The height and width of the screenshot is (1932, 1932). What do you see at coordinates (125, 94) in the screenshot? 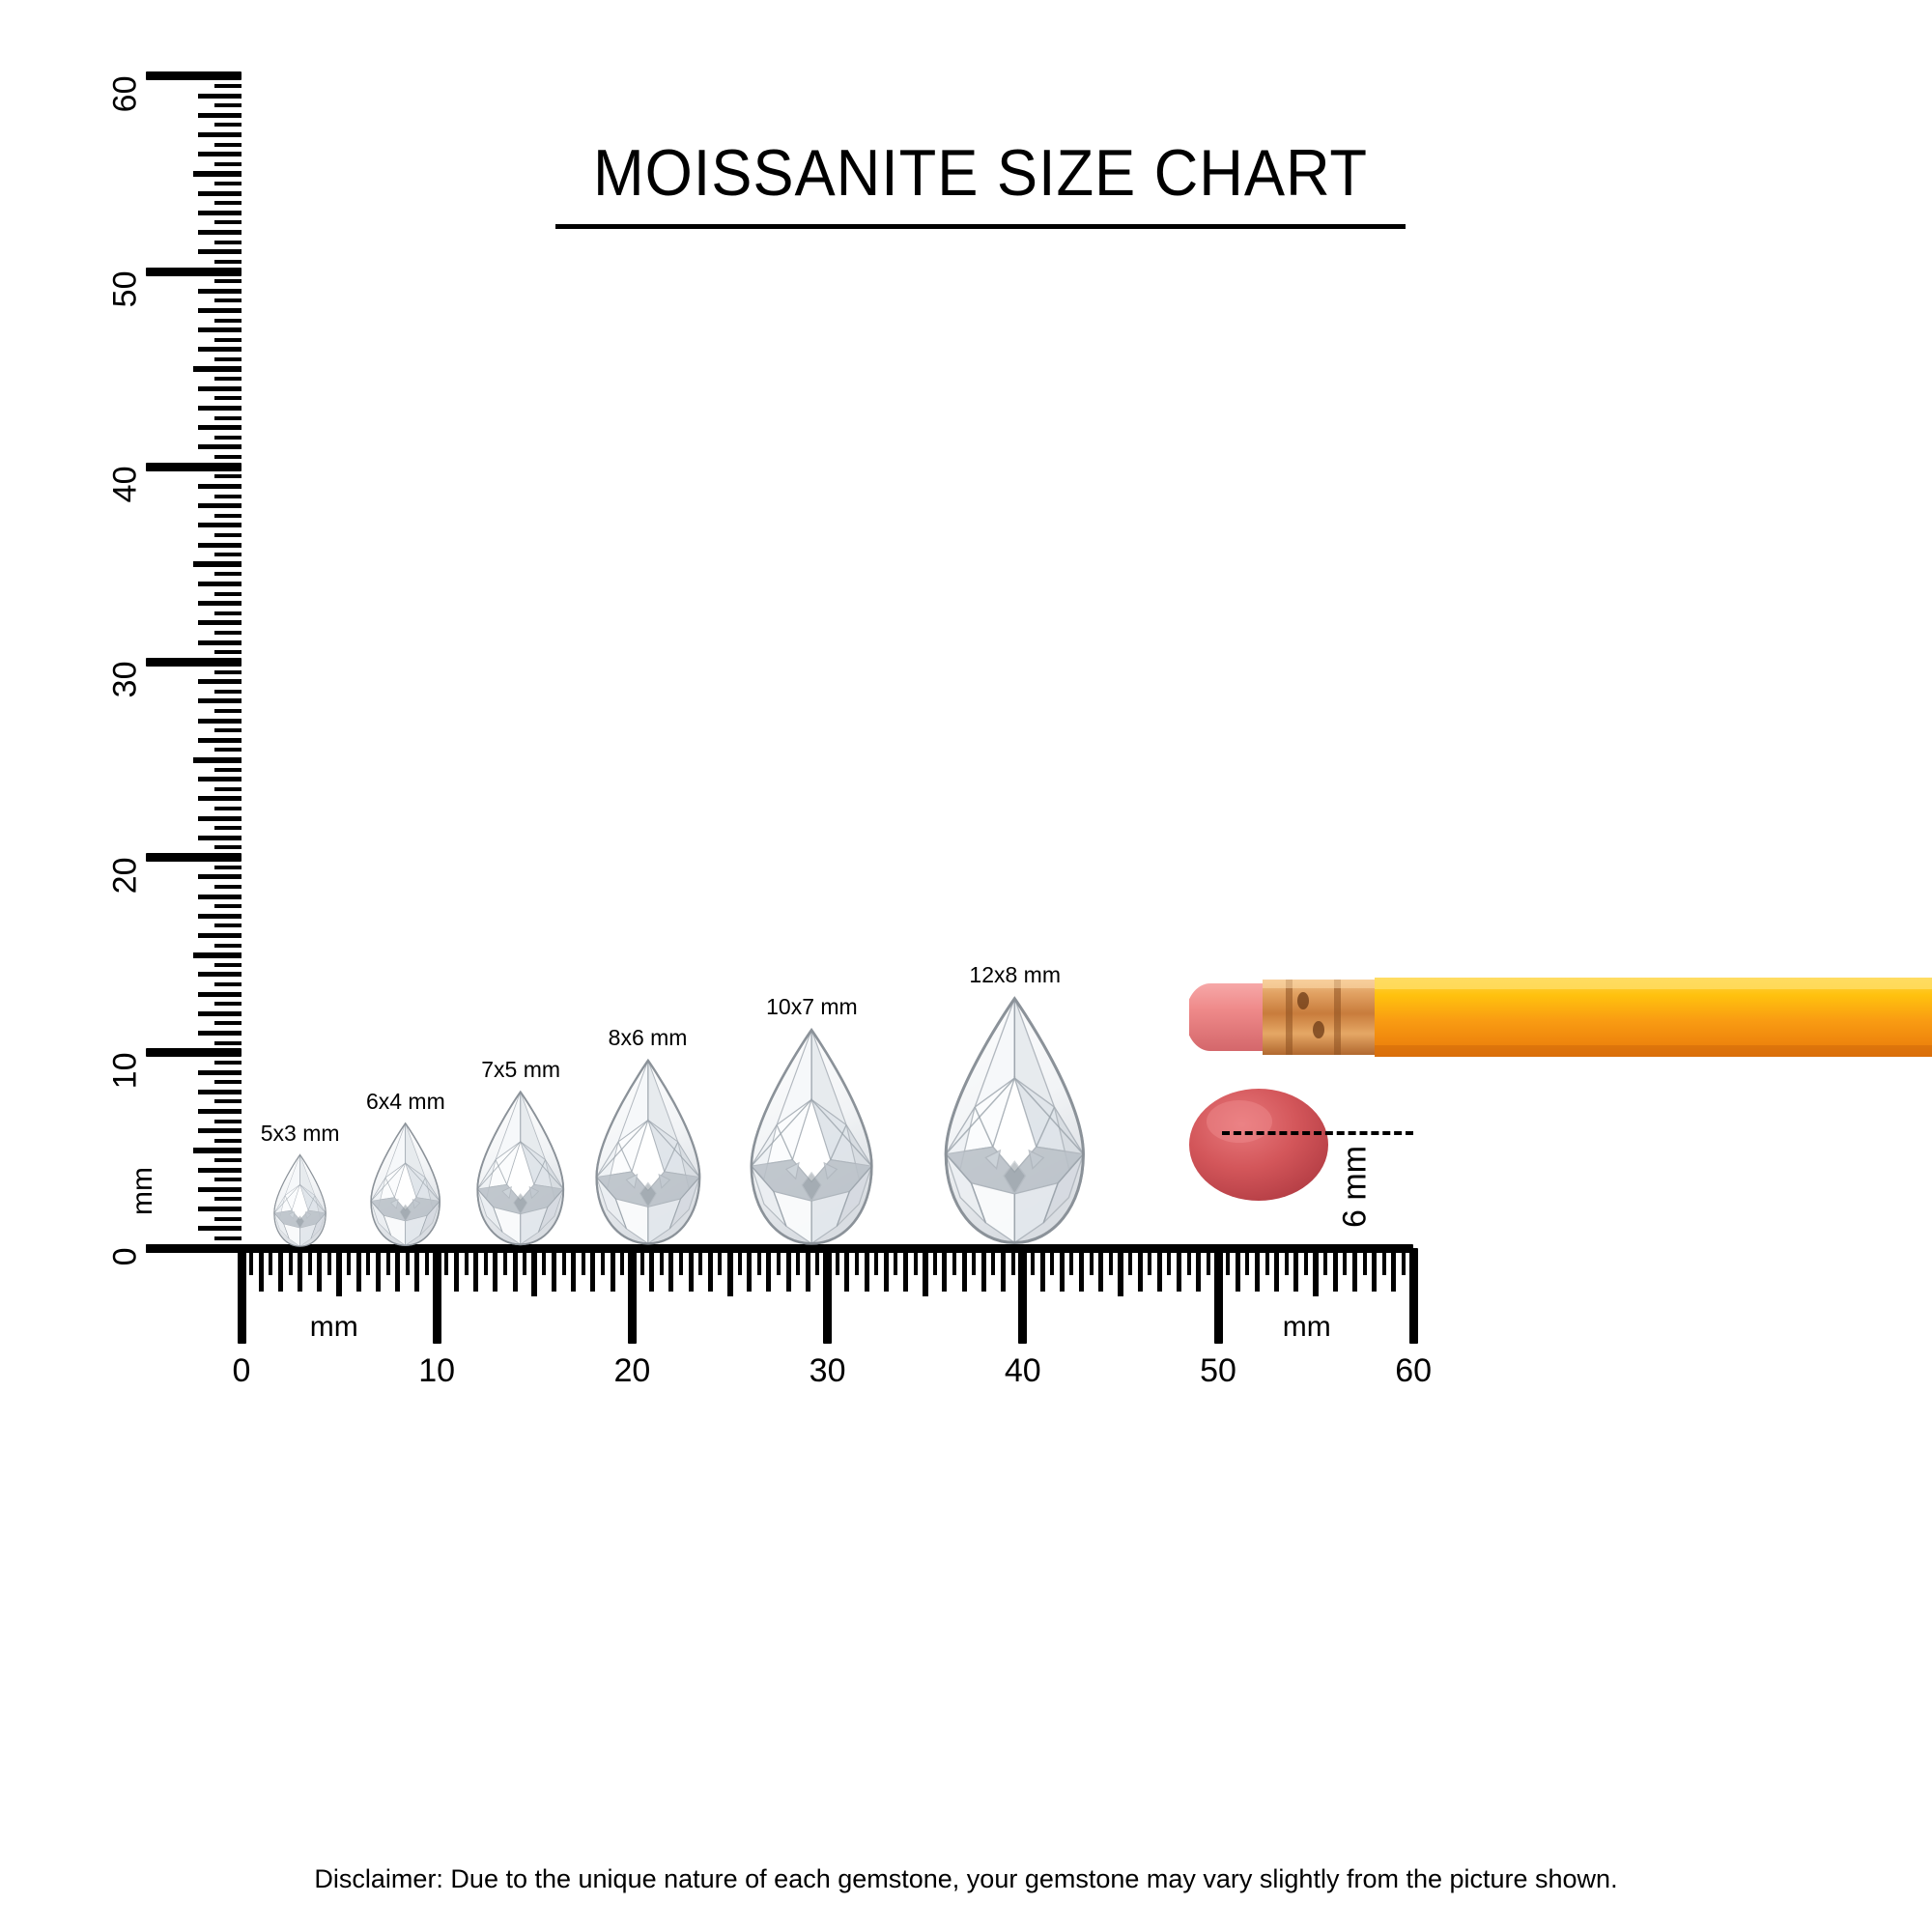
I see `vertical-ruler-label: 60` at bounding box center [125, 94].